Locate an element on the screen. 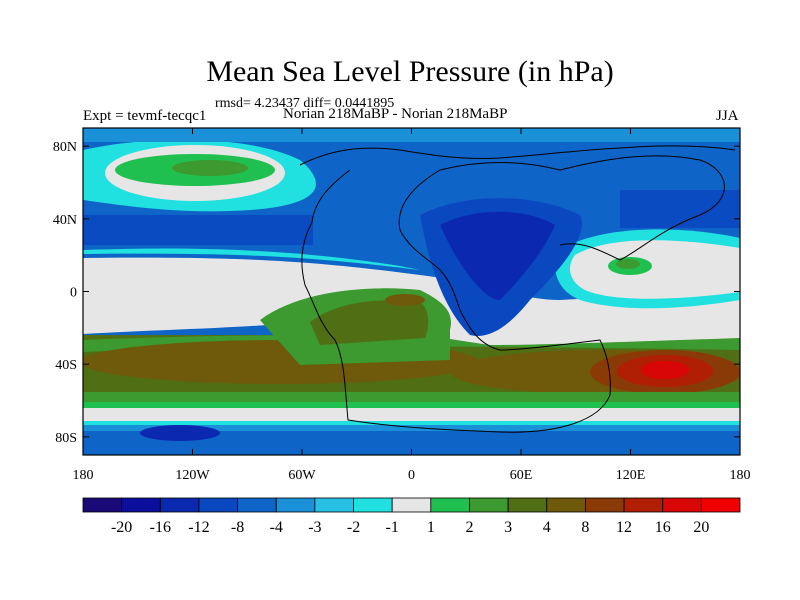  y-tick-label: 40N is located at coordinates (65, 220).